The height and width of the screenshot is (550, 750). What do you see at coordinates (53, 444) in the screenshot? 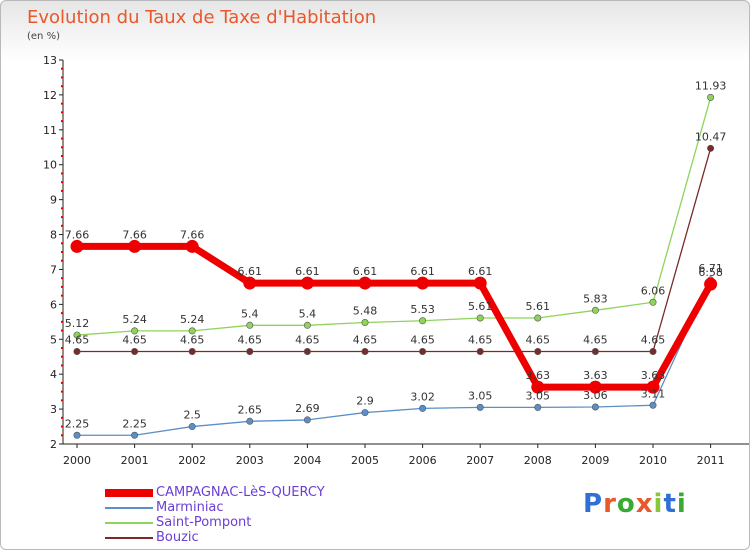
I see `y-tick-label: 2` at bounding box center [53, 444].